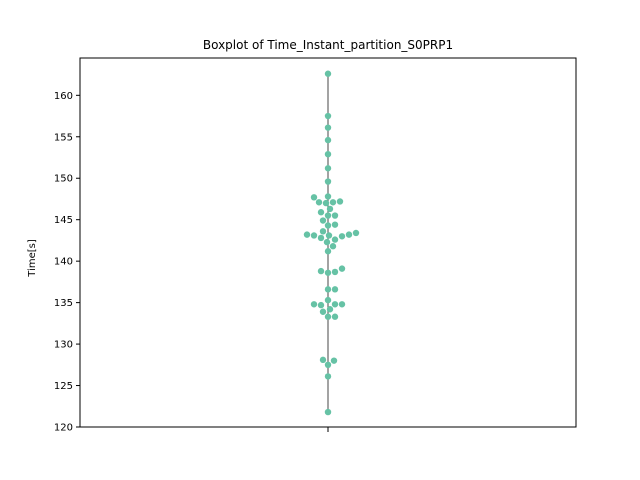  Describe the element at coordinates (63, 137) in the screenshot. I see `y-tick-label: 155` at that location.